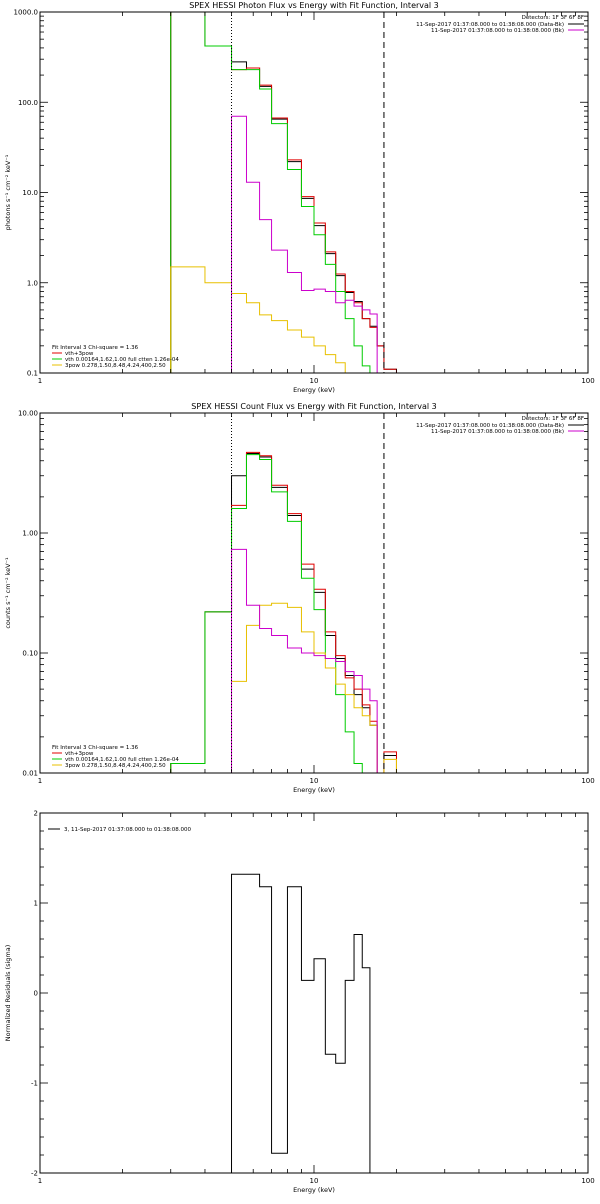 The width and height of the screenshot is (600, 1204). I want to click on y-tick-label: 0.10, so click(30, 654).